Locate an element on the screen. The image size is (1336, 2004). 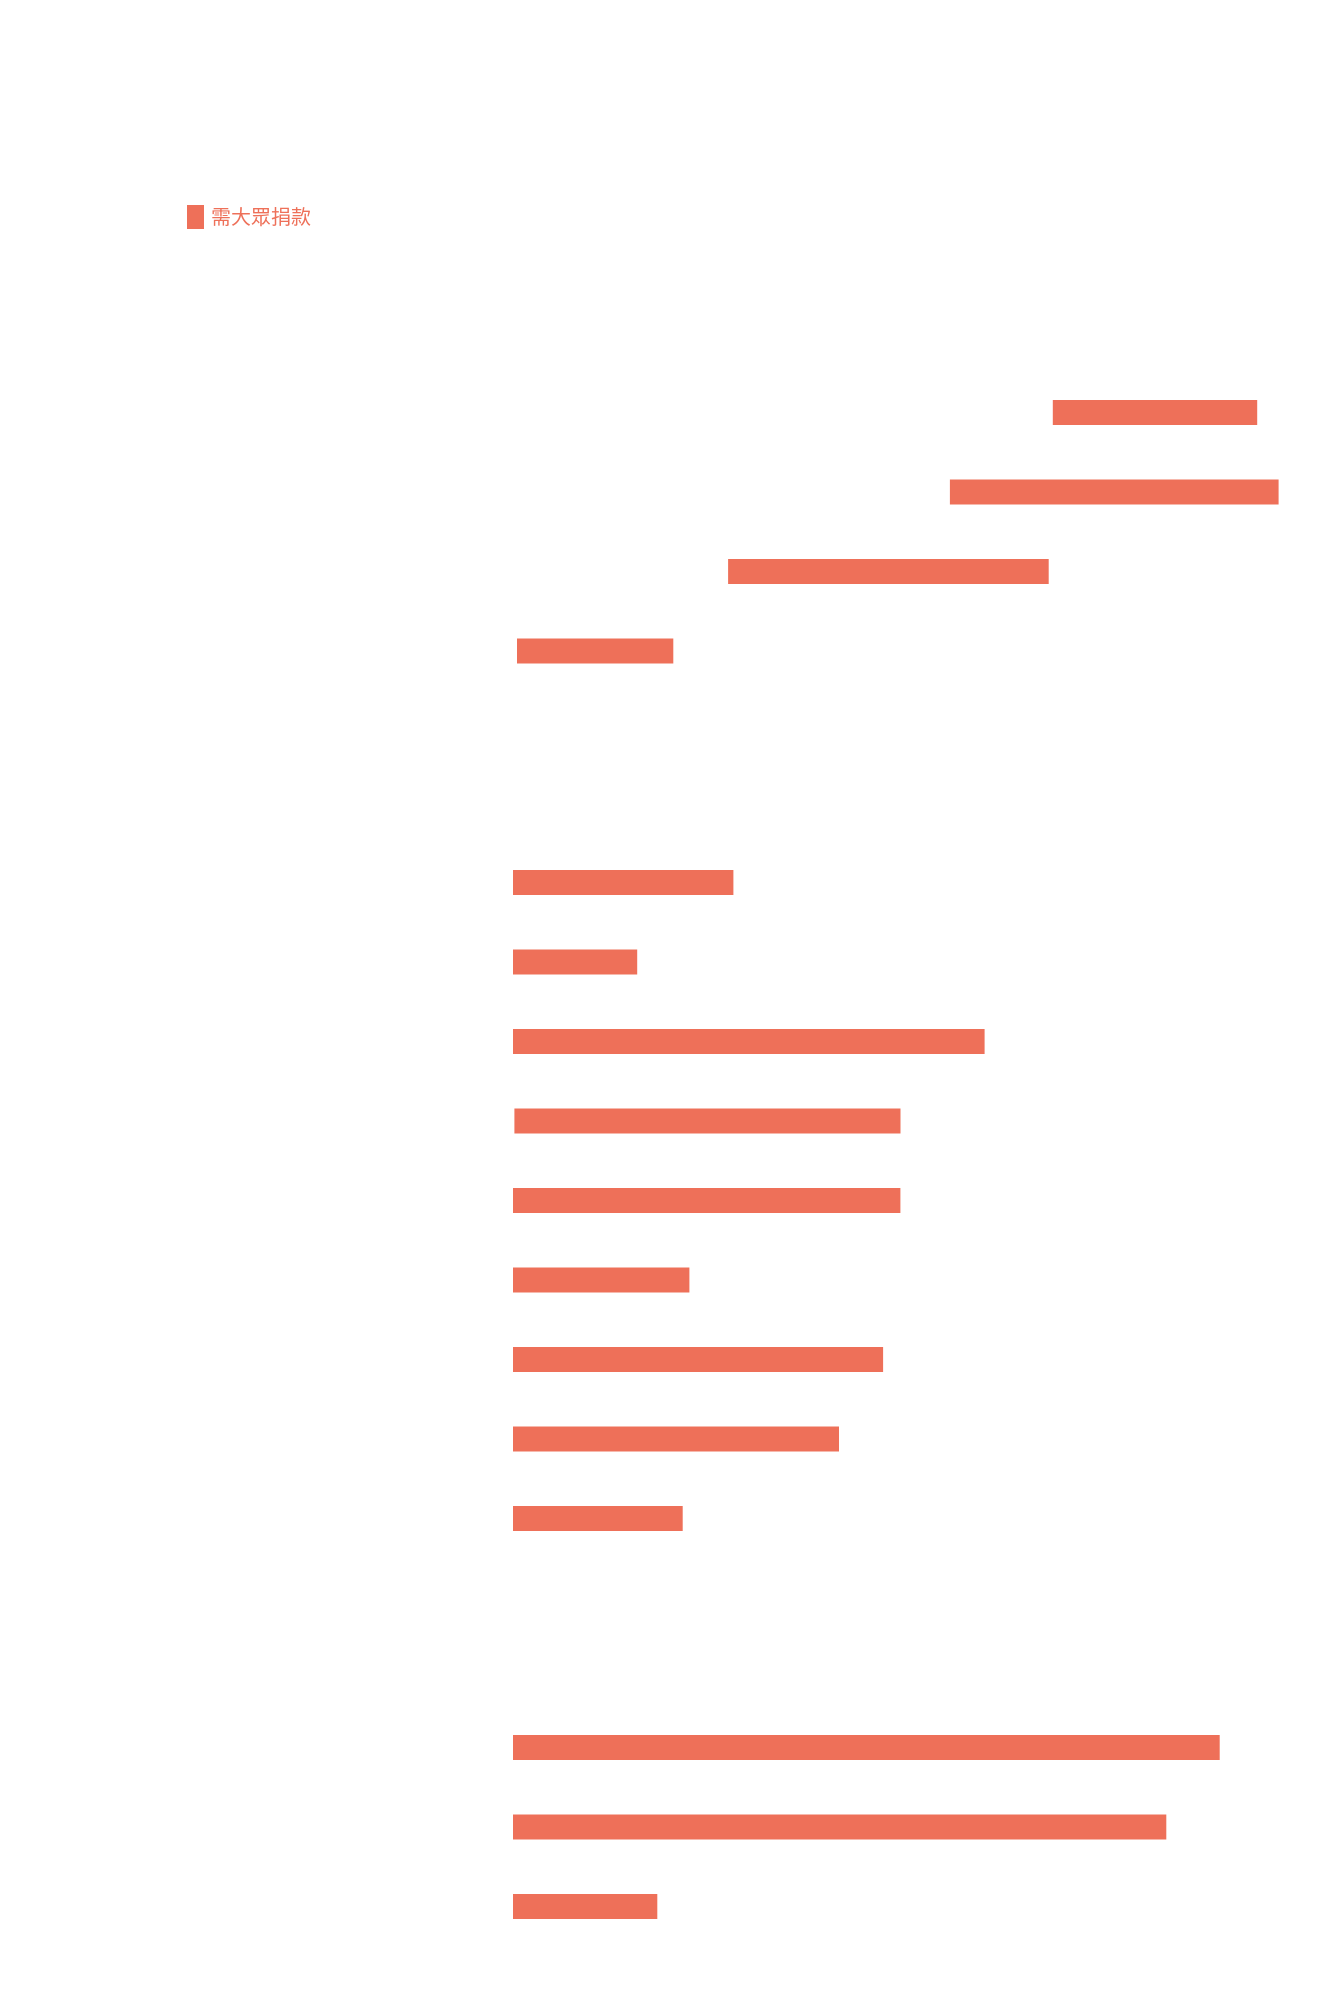
legend-label: 需大眾捐款 is located at coordinates (261, 217).